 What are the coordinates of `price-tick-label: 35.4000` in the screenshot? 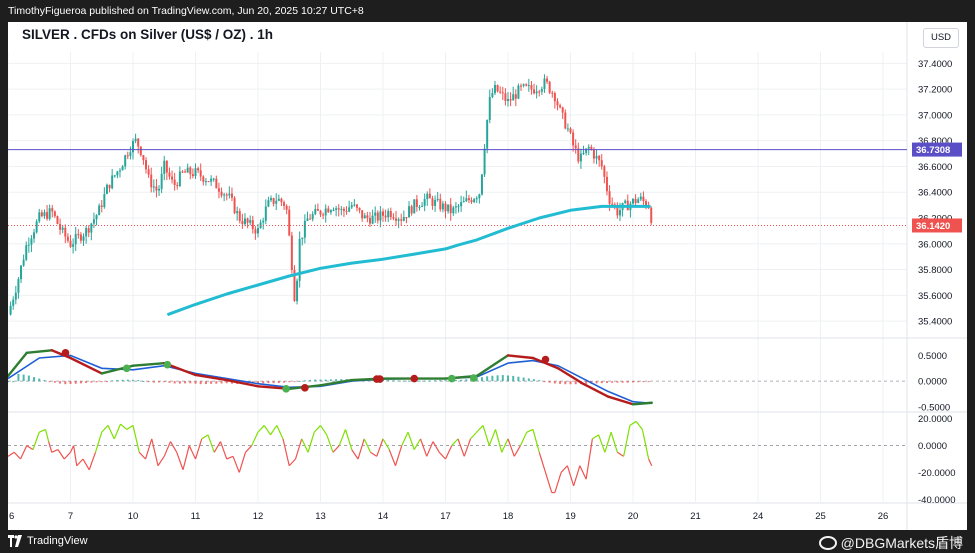 It's located at (935, 322).